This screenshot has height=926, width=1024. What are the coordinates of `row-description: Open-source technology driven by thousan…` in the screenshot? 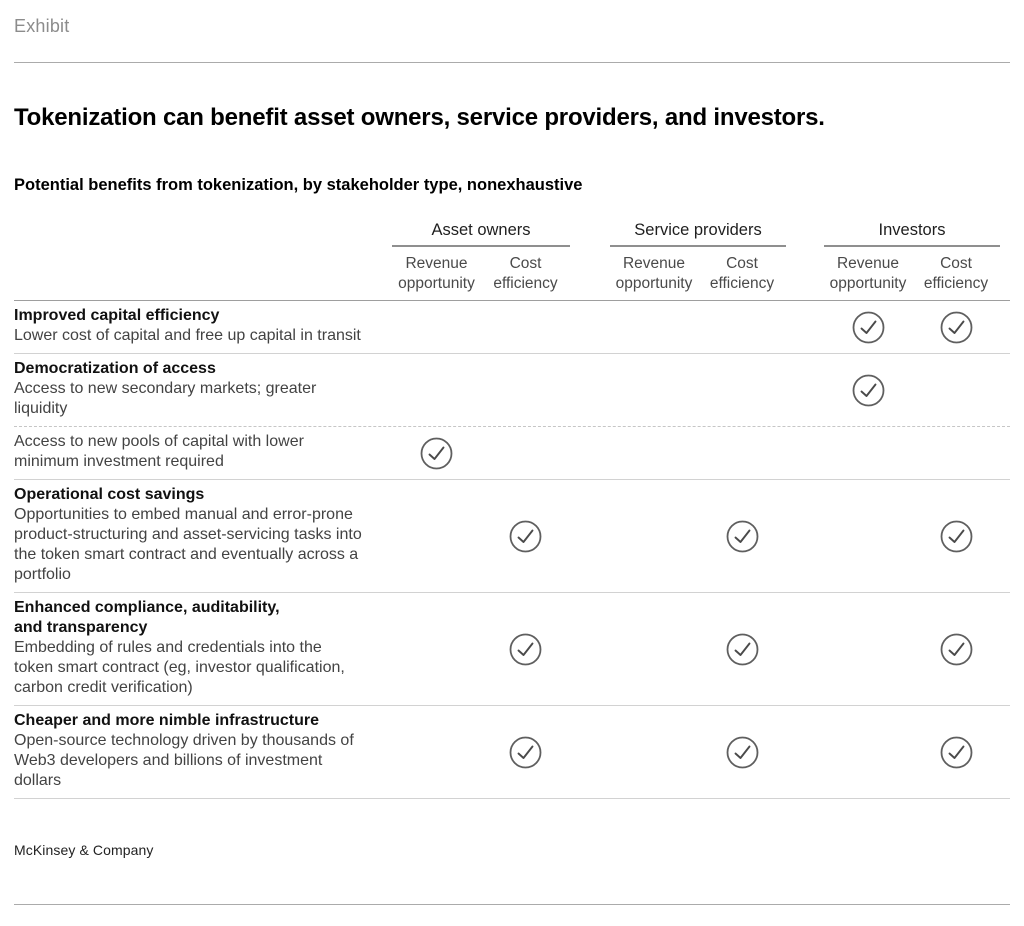 It's located at (184, 760).